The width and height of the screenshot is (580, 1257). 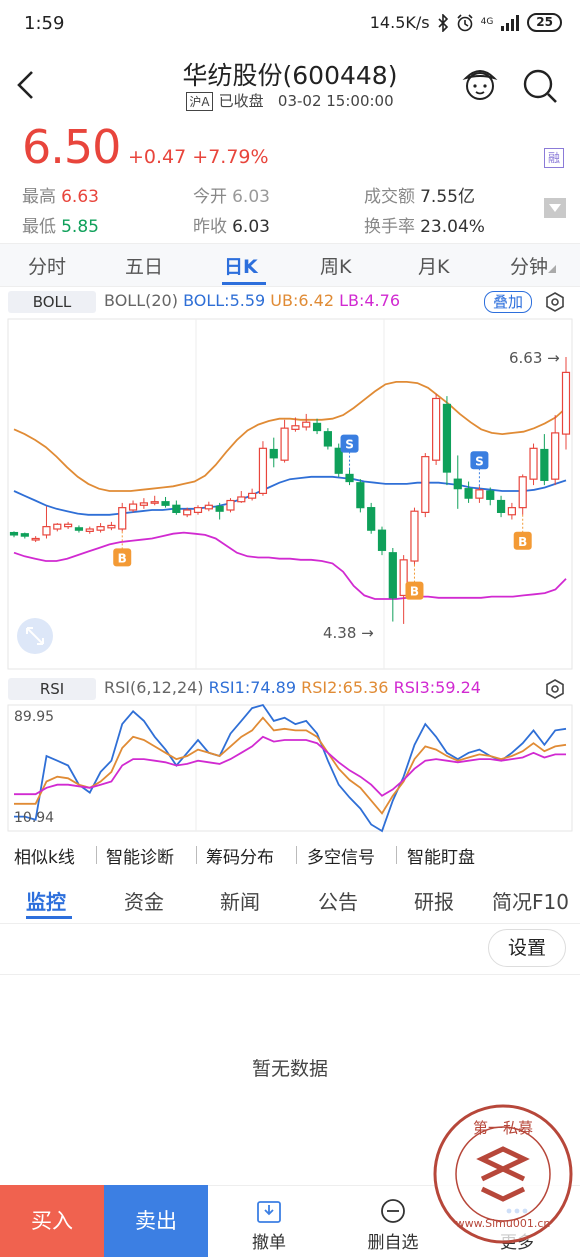 What do you see at coordinates (156, 1221) in the screenshot?
I see `sell-button: 卖出` at bounding box center [156, 1221].